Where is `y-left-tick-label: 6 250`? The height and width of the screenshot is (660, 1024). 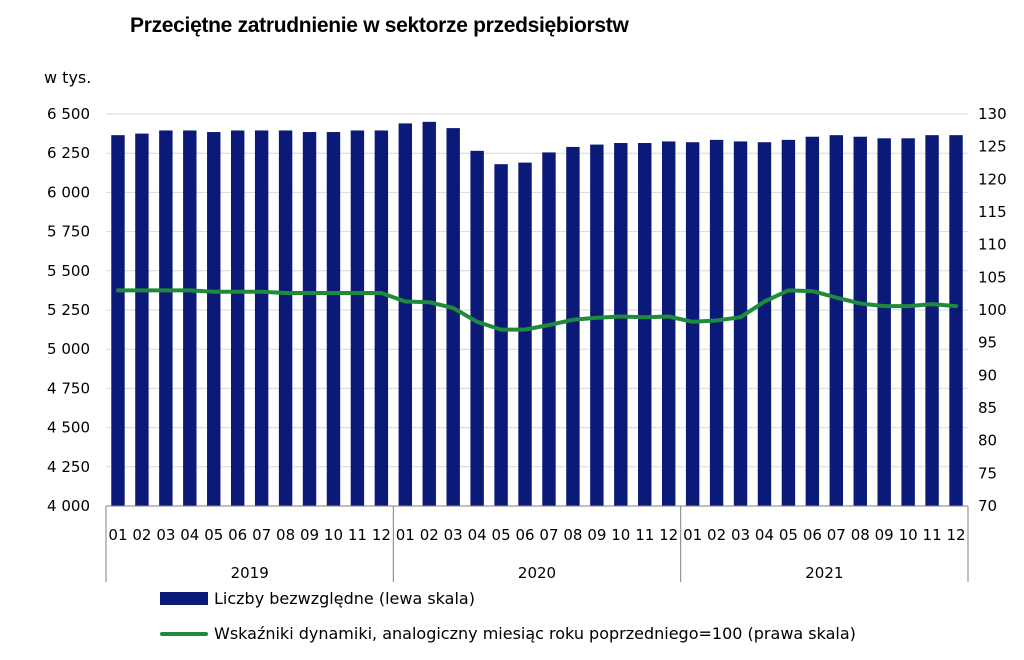 y-left-tick-label: 6 250 is located at coordinates (68, 153).